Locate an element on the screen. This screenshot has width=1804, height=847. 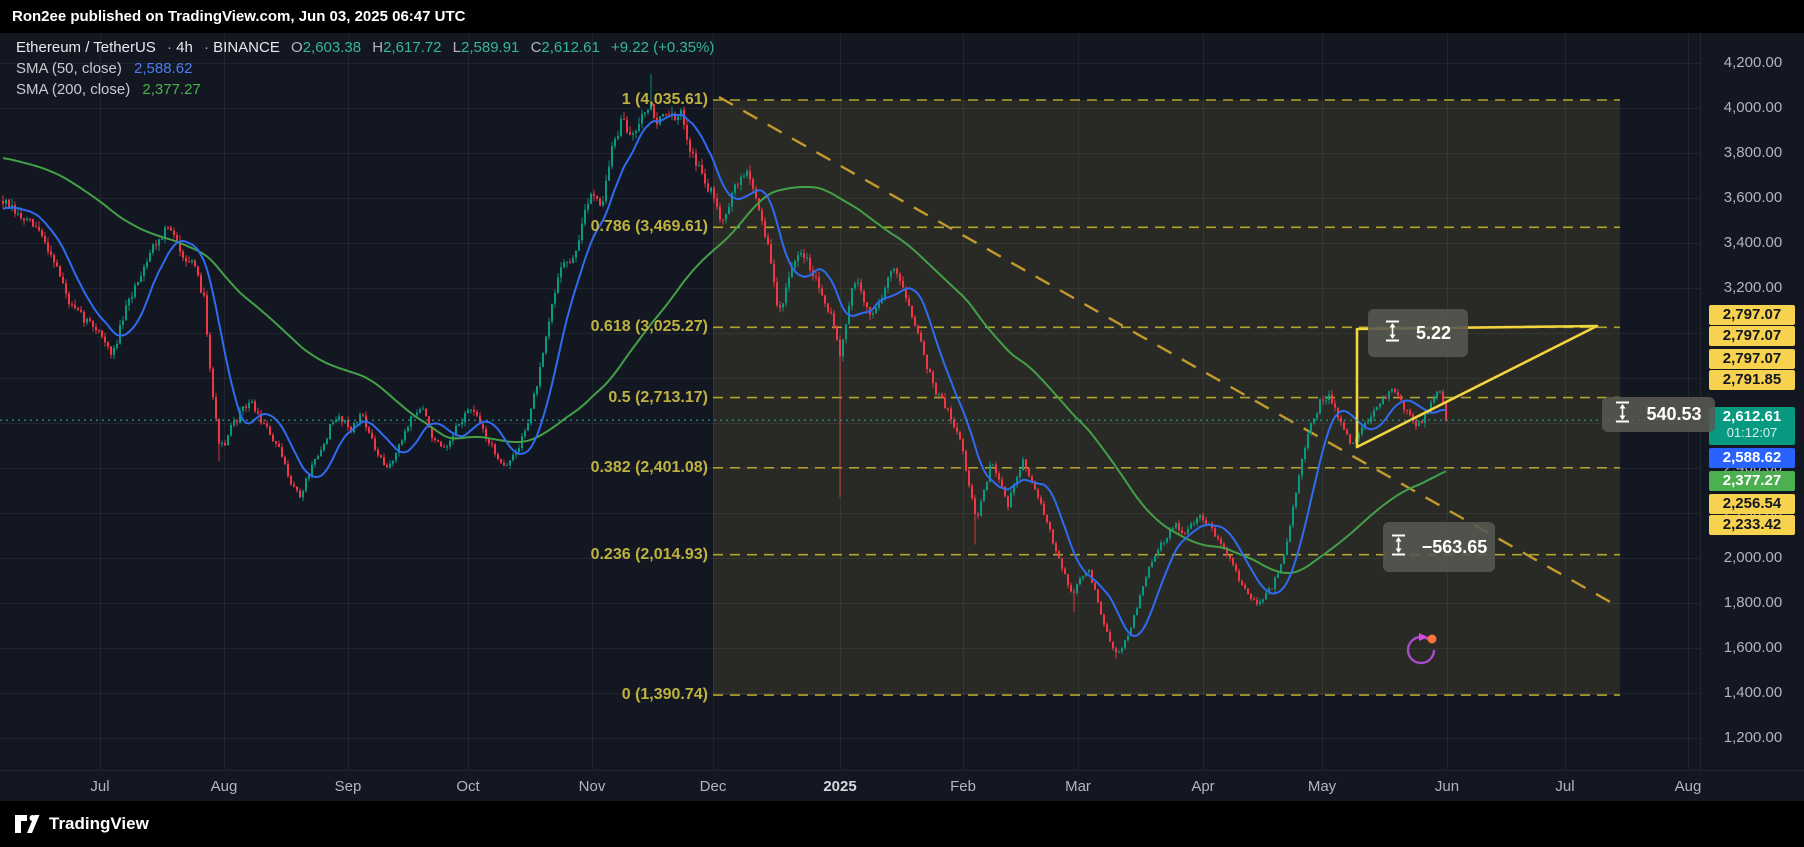
low-label: L is located at coordinates (457, 47).